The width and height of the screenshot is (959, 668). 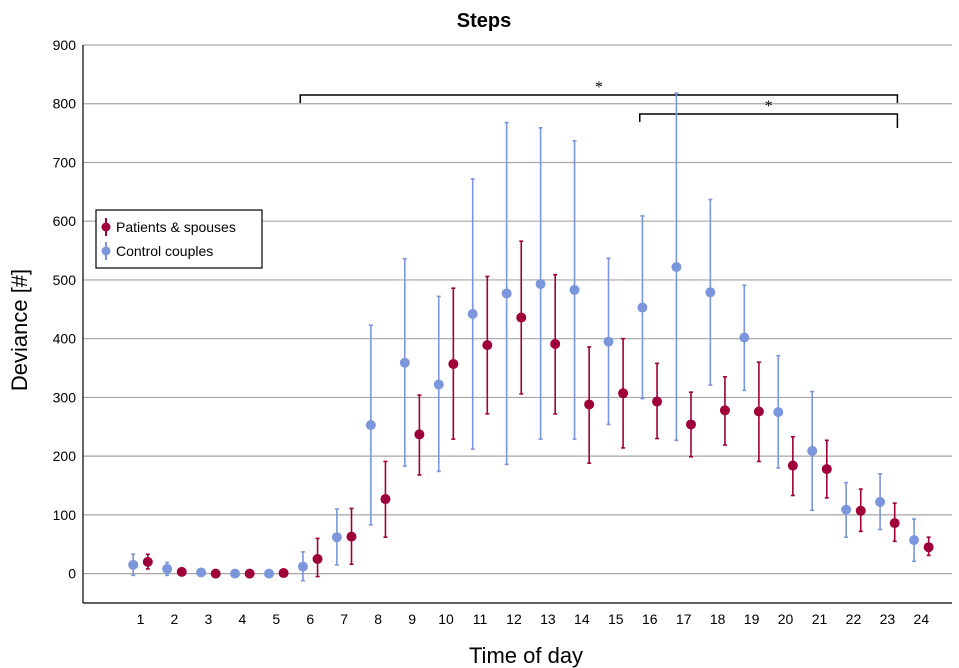 I want to click on x-tick-label: 1, so click(x=141, y=619).